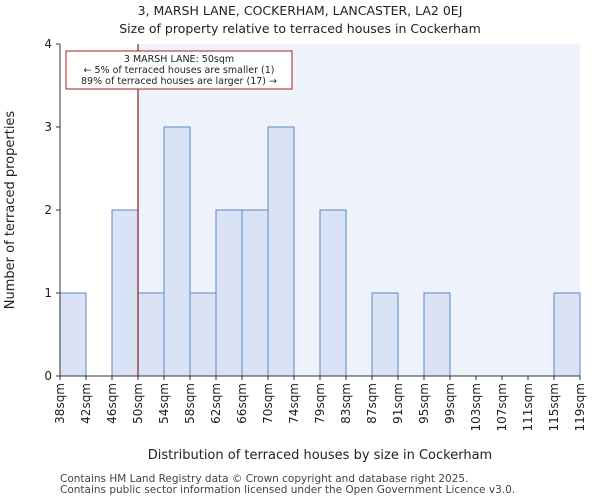  What do you see at coordinates (580, 407) in the screenshot?
I see `x-tick-label-119sqm: 119sqm` at bounding box center [580, 407].